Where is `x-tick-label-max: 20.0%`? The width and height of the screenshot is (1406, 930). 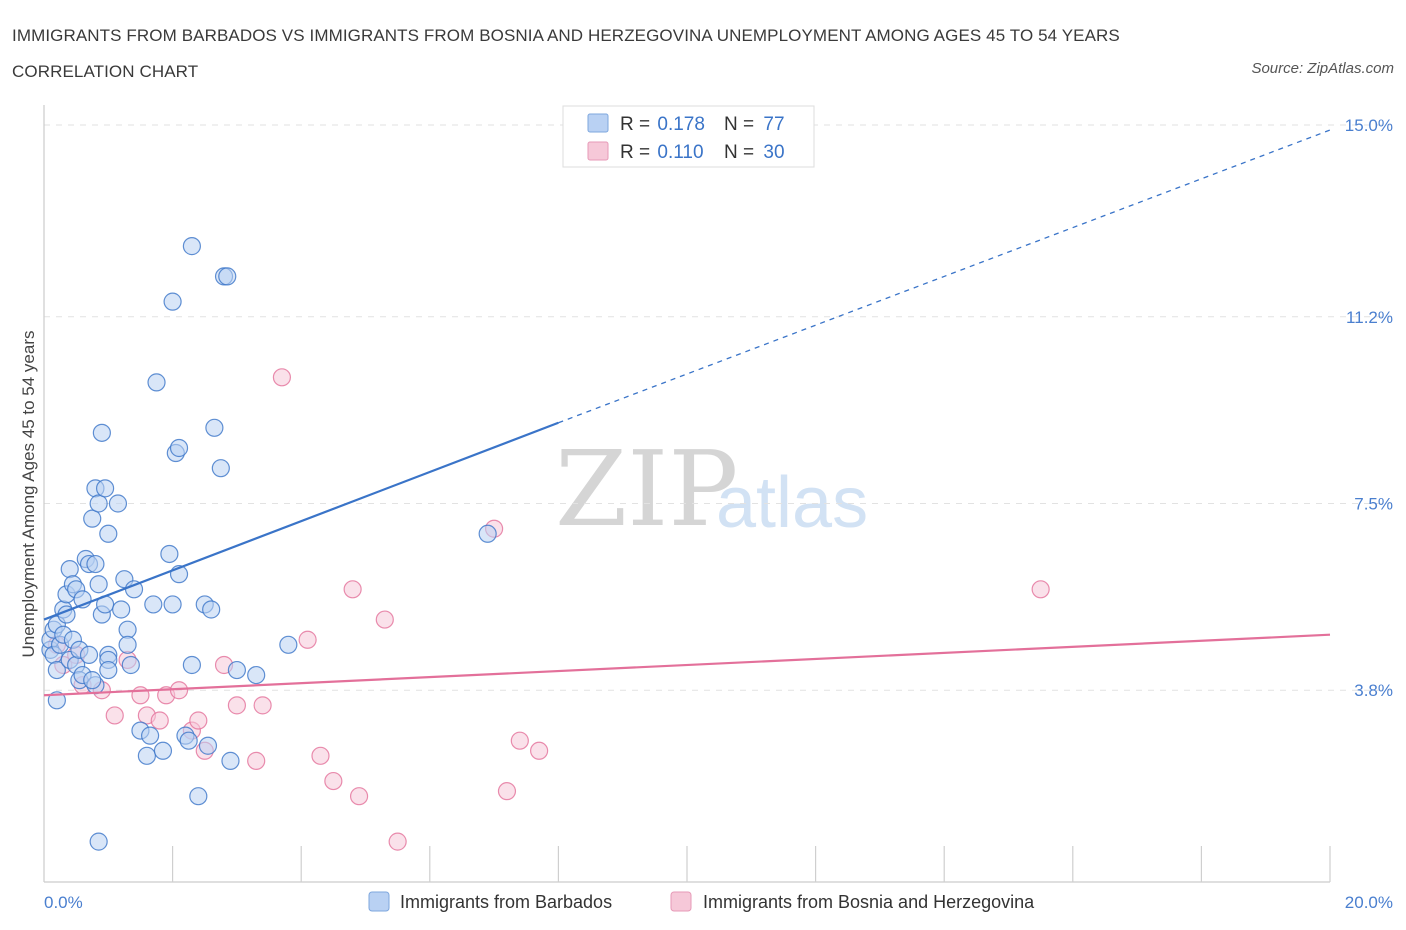 x-tick-label-max: 20.0% is located at coordinates (1369, 902).